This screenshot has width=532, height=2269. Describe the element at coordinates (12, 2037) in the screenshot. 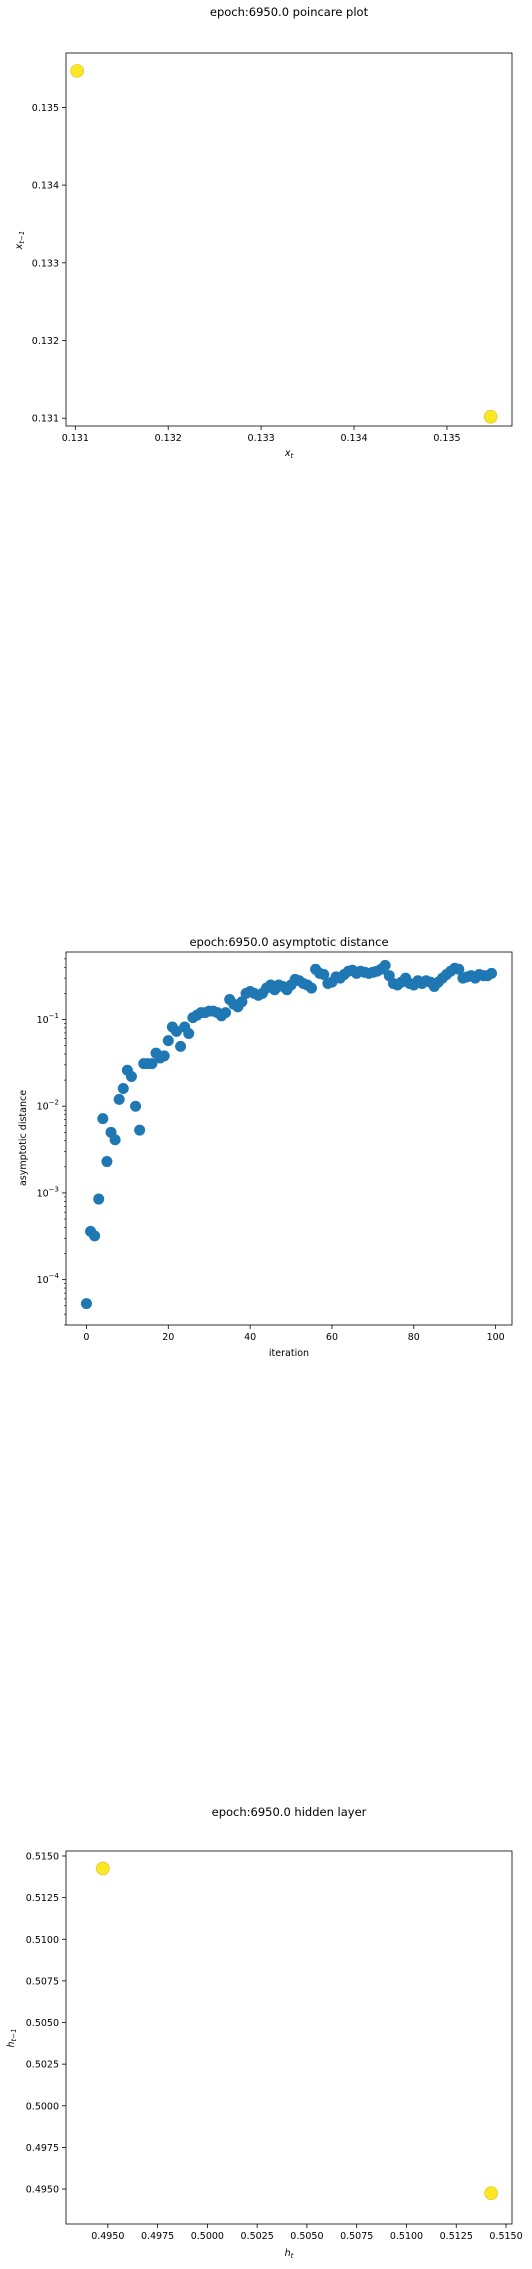

I see `hidden-layer-y-label: ht−1` at that location.